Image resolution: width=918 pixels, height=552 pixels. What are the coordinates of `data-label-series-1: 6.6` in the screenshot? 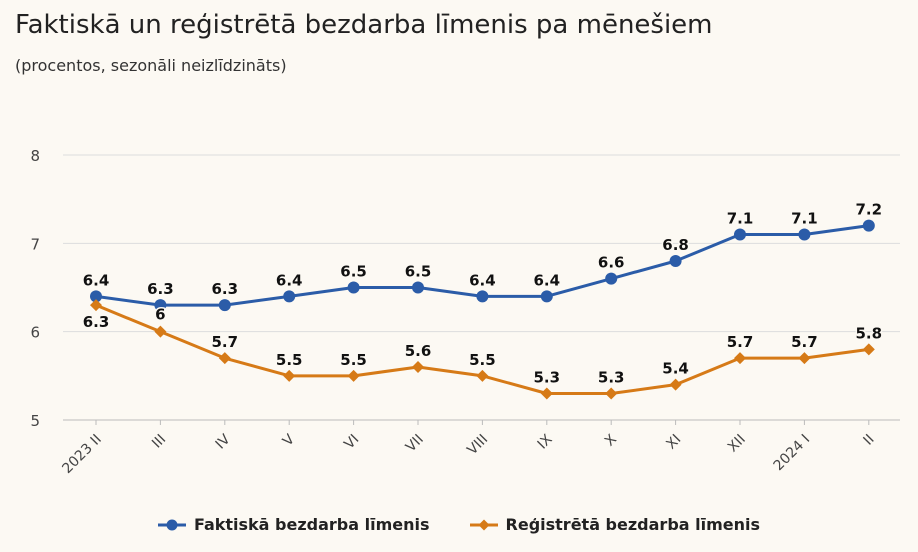 It's located at (611, 263).